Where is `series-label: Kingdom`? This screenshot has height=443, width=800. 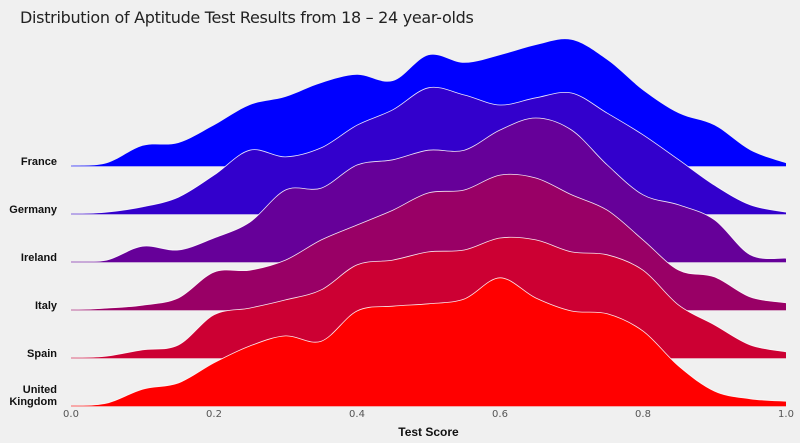
series-label: Kingdom is located at coordinates (33, 402).